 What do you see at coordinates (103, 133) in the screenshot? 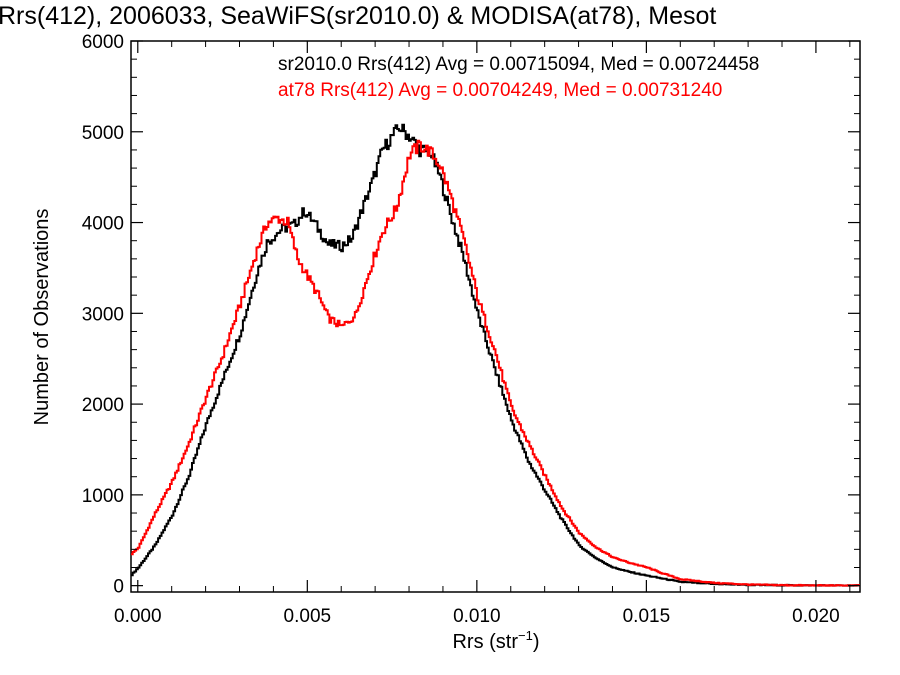
I see `y-tick-label: 5000` at bounding box center [103, 133].